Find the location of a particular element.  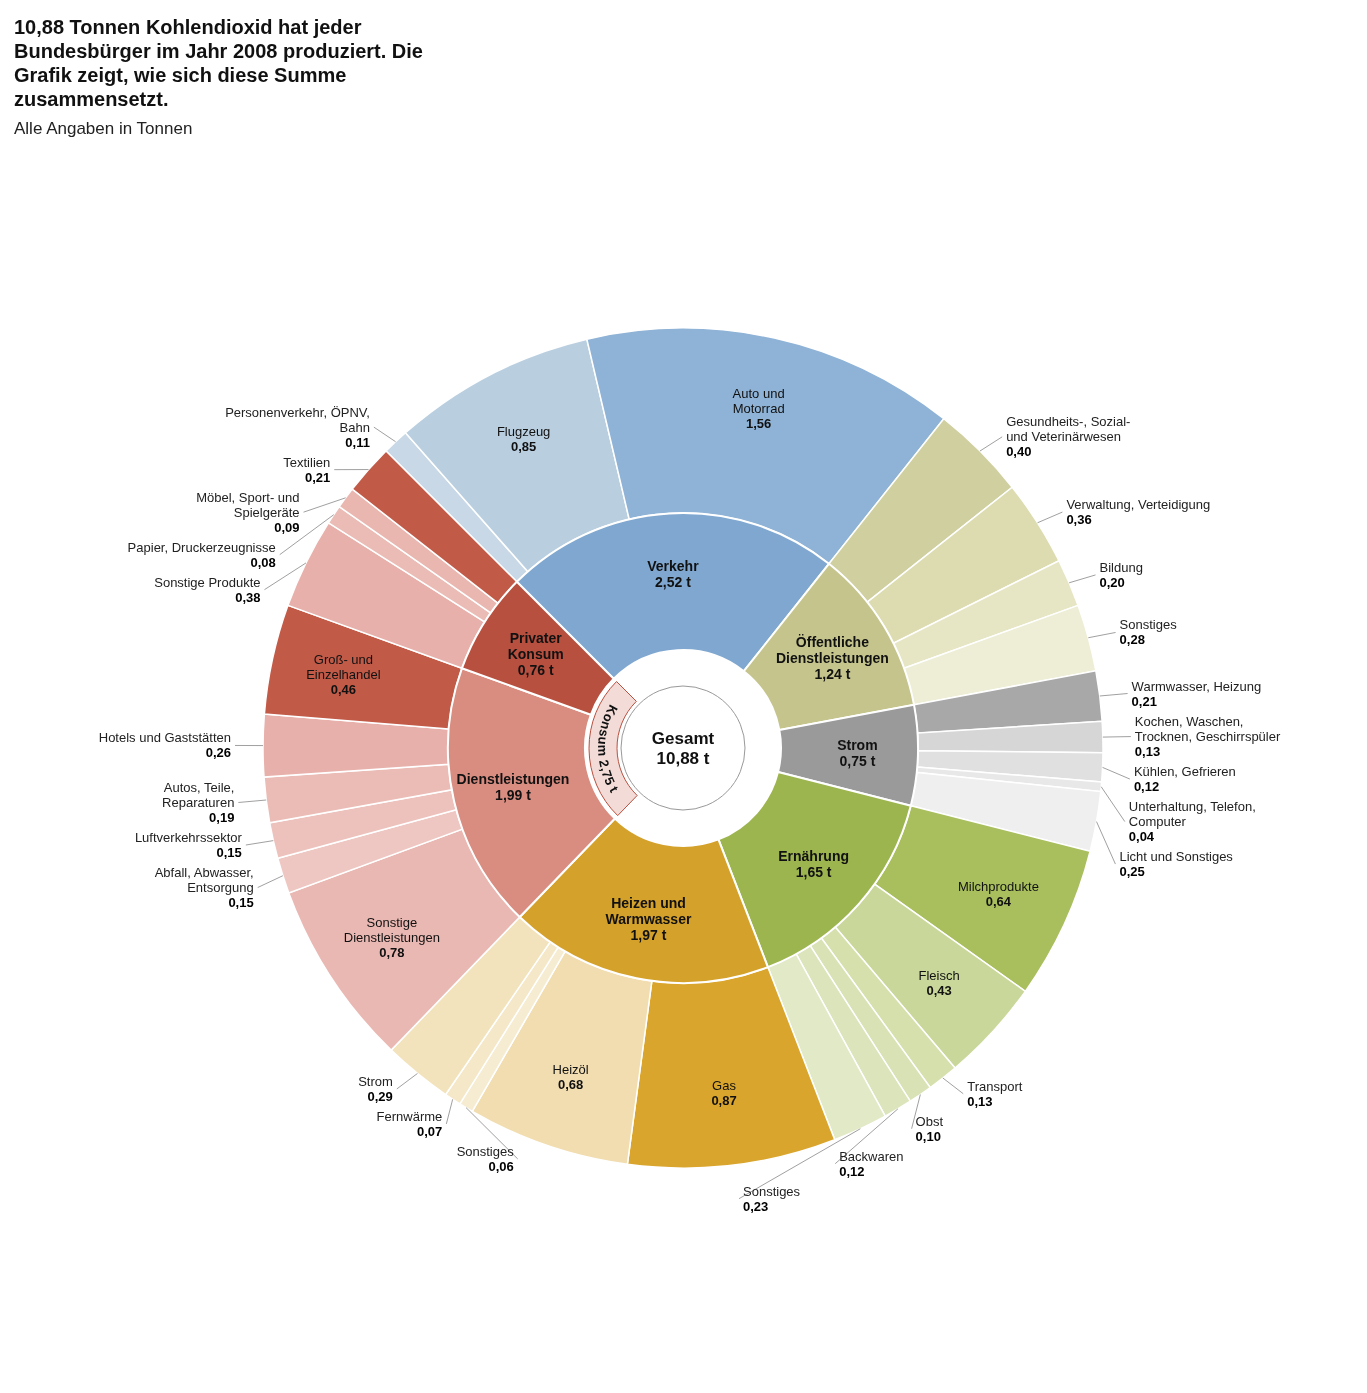

data-label: 1,24 t is located at coordinates (832, 673).